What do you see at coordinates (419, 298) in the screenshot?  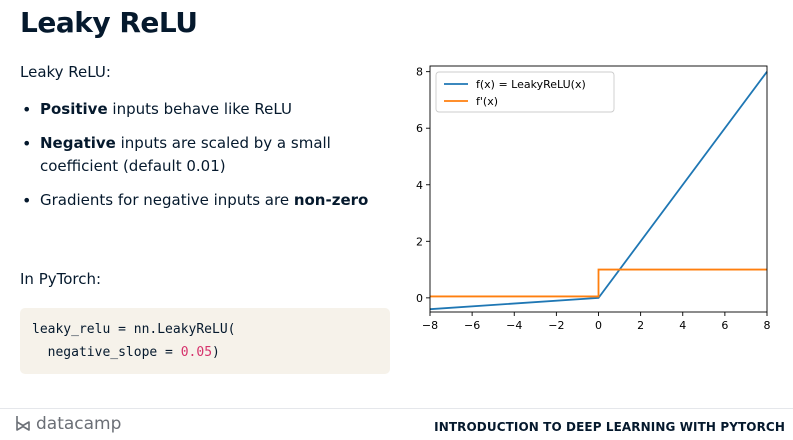 I see `y-tick-label: 0` at bounding box center [419, 298].